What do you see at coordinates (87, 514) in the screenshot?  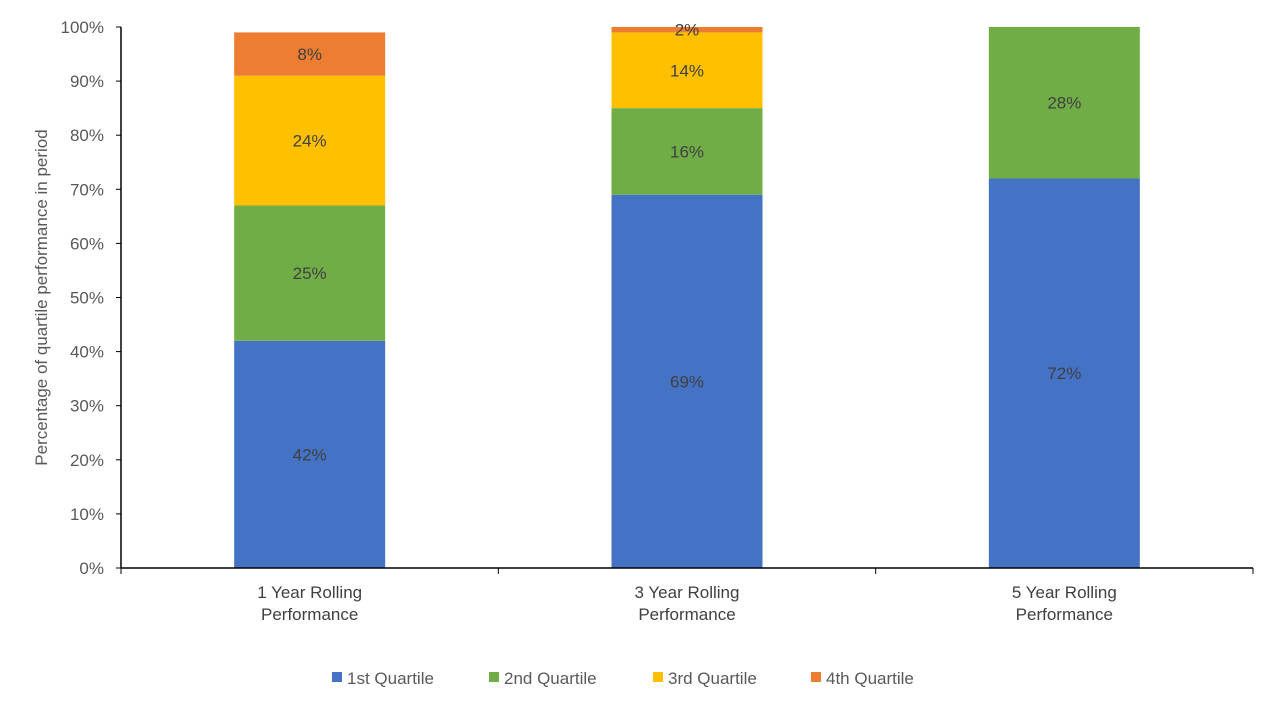 I see `y-tick-label: 10%` at bounding box center [87, 514].